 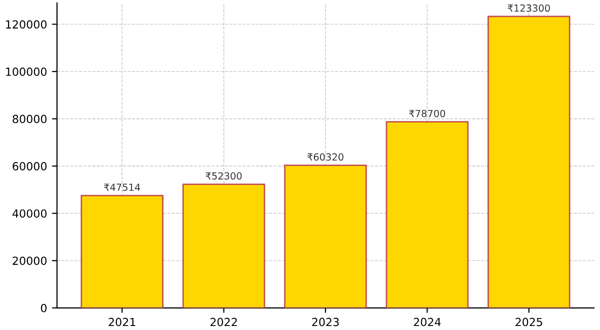 What do you see at coordinates (29, 166) in the screenshot?
I see `y-tick-label: 60000` at bounding box center [29, 166].